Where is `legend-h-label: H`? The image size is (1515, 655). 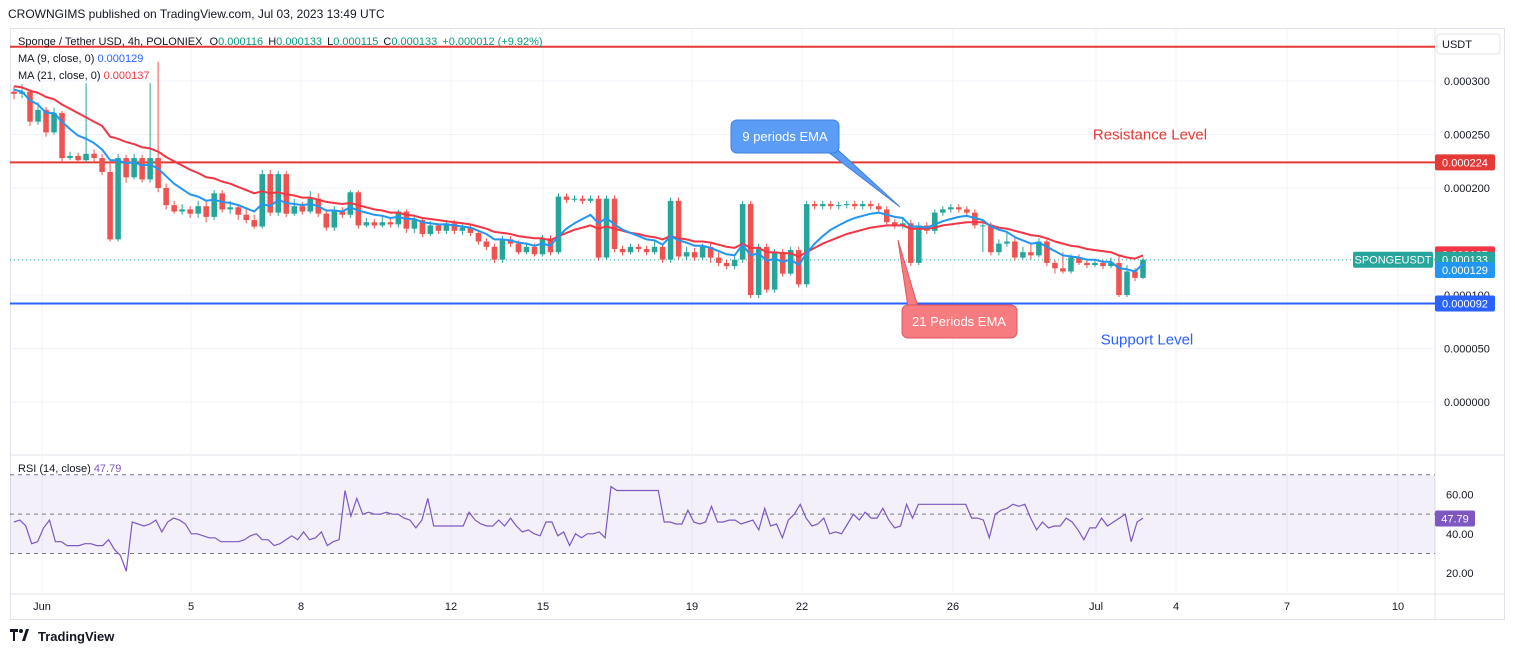 legend-h-label: H is located at coordinates (272, 42).